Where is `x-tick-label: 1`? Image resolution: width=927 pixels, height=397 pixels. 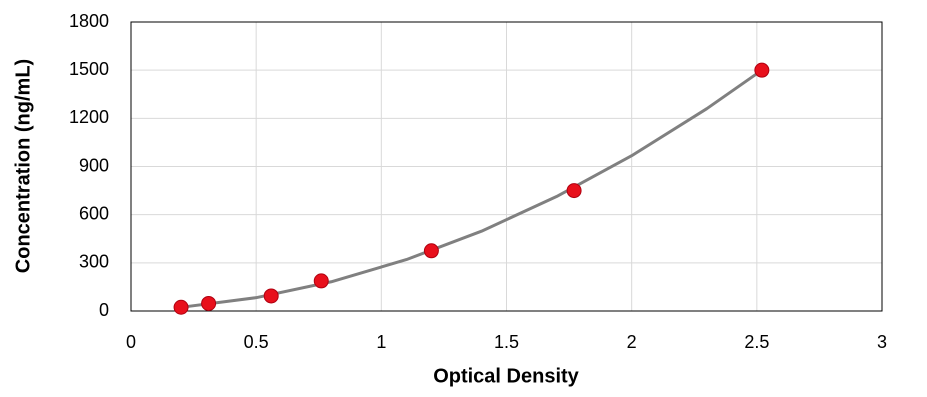 x-tick-label: 1 is located at coordinates (381, 342).